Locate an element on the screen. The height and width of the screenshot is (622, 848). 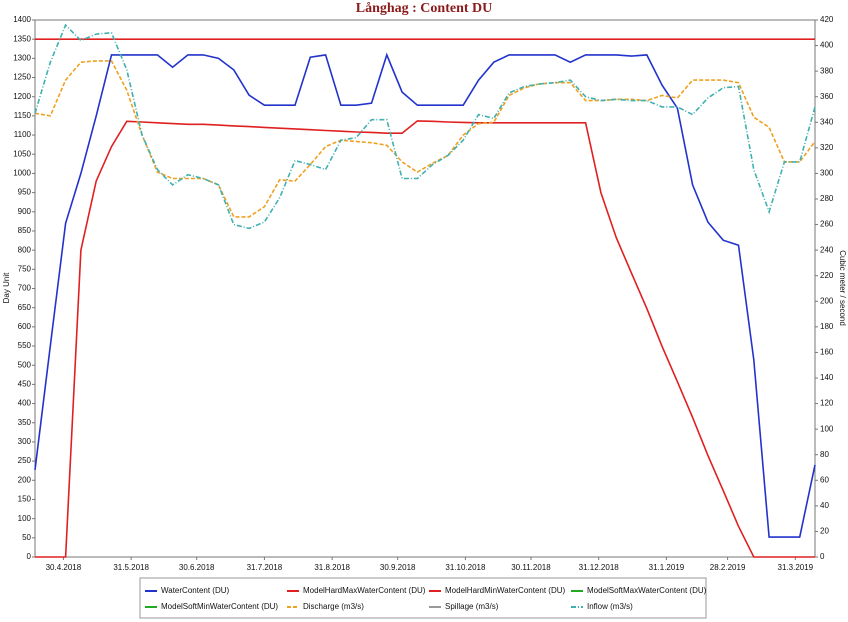
x-tick-label: 30.6.2018 is located at coordinates (197, 567).